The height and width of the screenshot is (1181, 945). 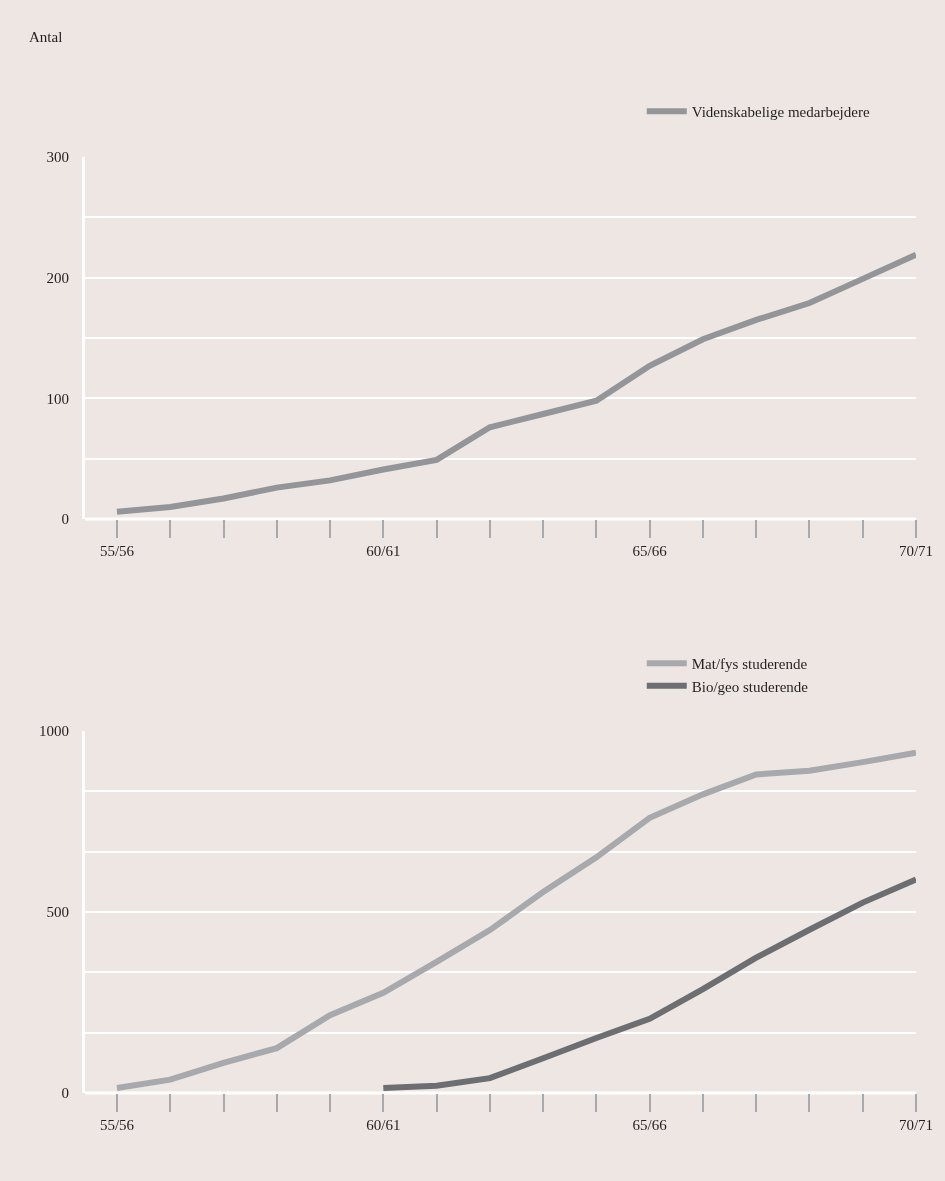 What do you see at coordinates (46, 37) in the screenshot?
I see `y-axis-title: Antal` at bounding box center [46, 37].